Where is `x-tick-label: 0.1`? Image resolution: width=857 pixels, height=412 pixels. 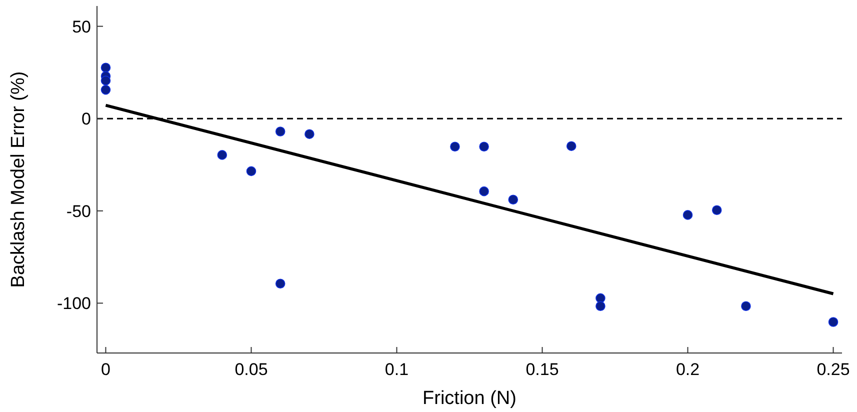 x-tick-label: 0.1 is located at coordinates (396, 369).